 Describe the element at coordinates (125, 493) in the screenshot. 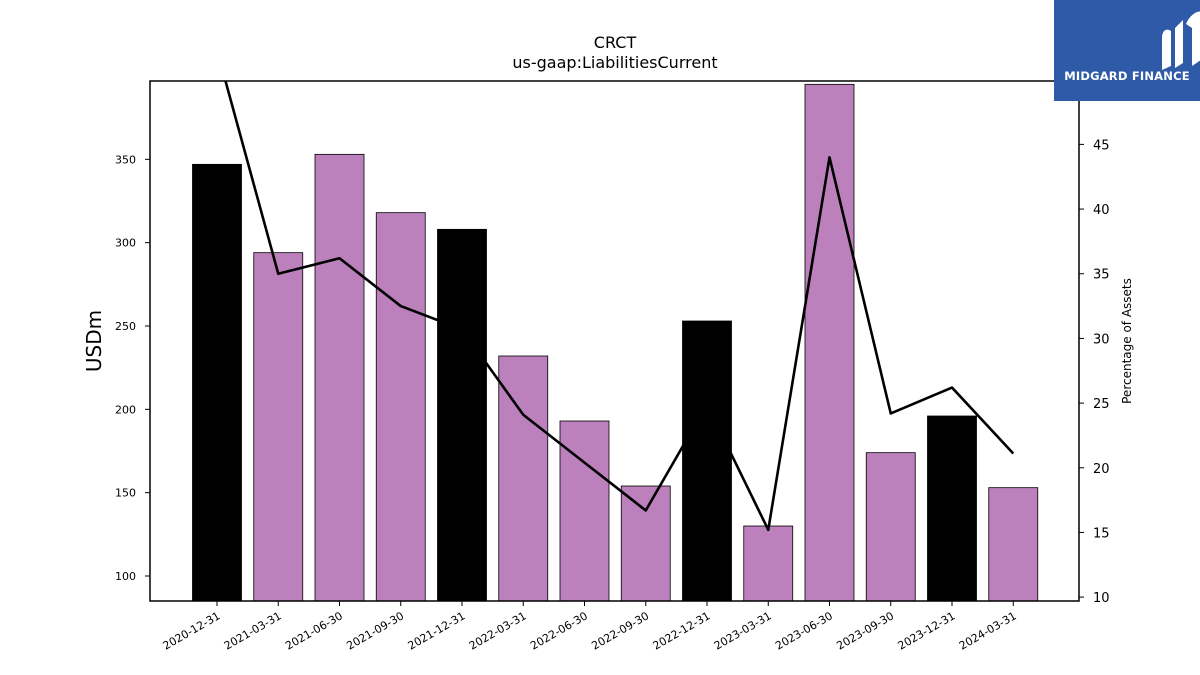

I see `y-tick-label: 150` at that location.